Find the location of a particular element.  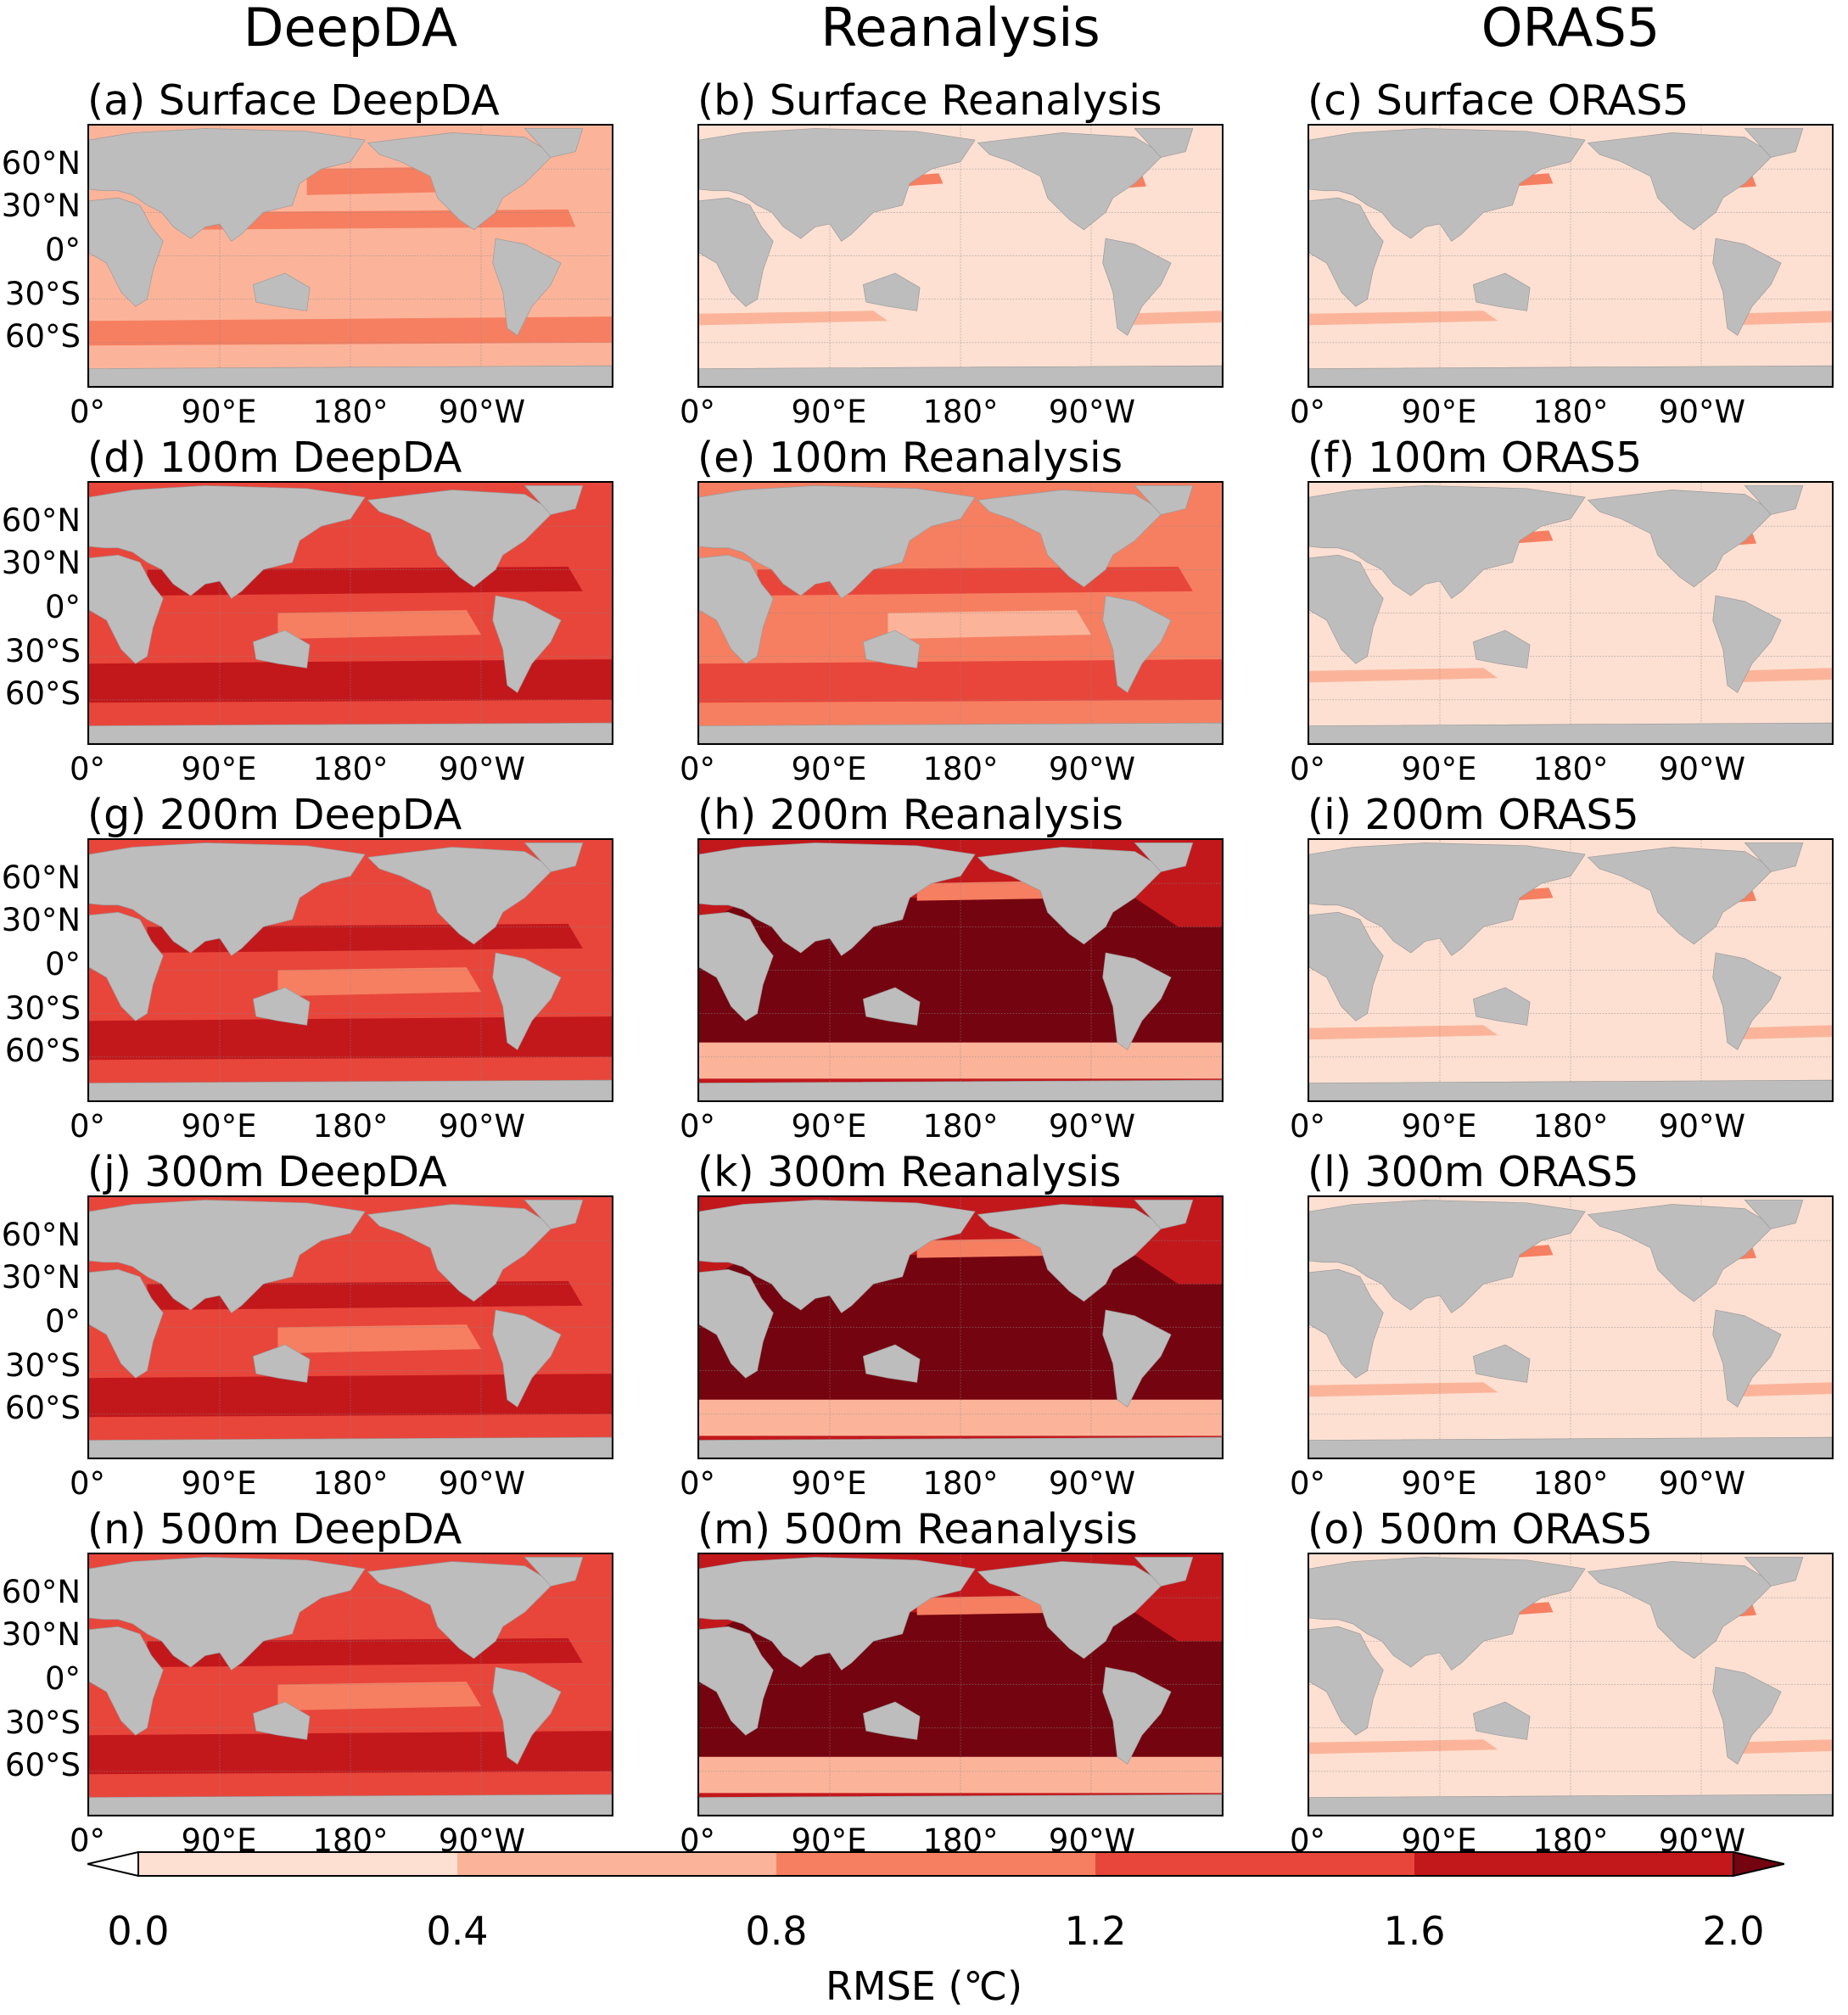

panel-title: (i) 200m ORAS5 is located at coordinates (1473, 815).